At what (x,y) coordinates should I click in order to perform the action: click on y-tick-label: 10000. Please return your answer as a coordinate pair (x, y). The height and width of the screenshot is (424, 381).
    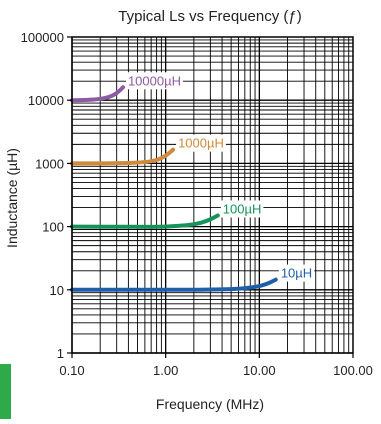
    Looking at the image, I should click on (46, 100).